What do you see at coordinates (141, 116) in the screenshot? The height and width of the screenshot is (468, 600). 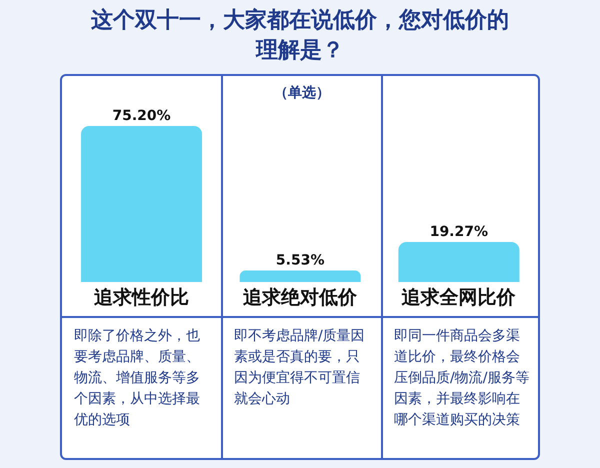 I see `data-label: 75.20%` at bounding box center [141, 116].